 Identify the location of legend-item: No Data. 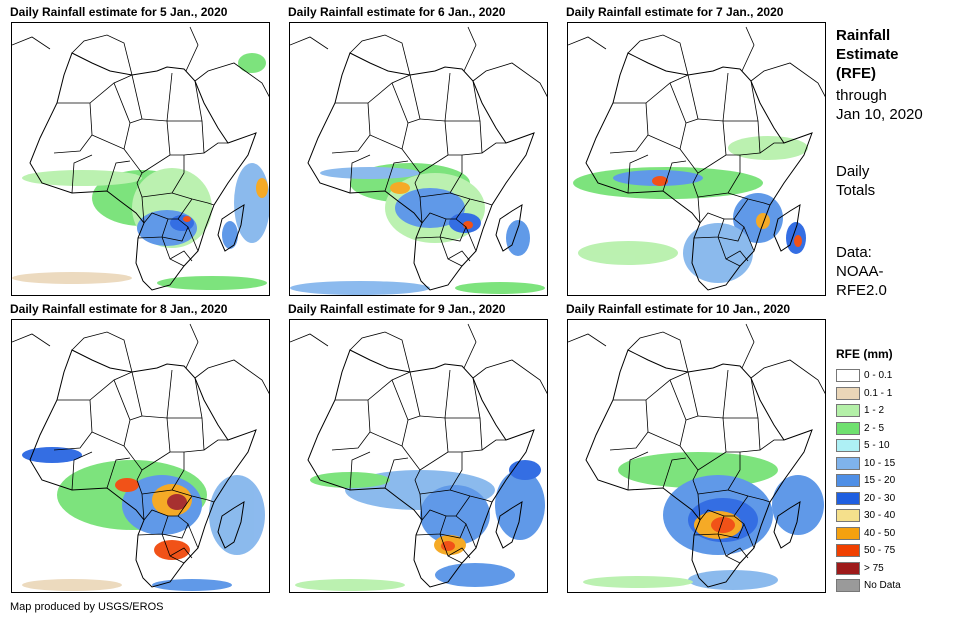
(898, 587).